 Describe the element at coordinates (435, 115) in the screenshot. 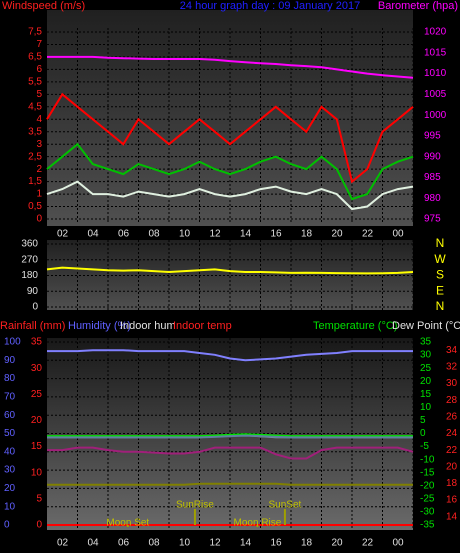

I see `y-tick-label: 1000` at that location.